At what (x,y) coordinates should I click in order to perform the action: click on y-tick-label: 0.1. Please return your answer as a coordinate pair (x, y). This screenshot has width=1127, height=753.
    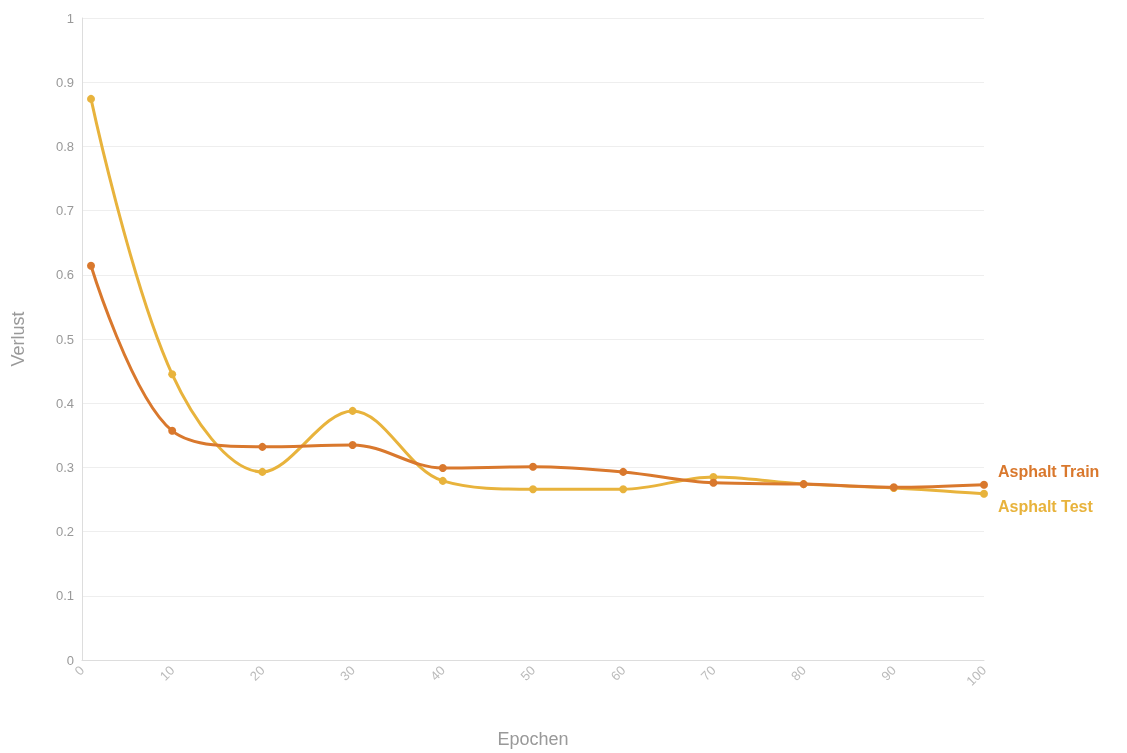
    Looking at the image, I should click on (64, 596).